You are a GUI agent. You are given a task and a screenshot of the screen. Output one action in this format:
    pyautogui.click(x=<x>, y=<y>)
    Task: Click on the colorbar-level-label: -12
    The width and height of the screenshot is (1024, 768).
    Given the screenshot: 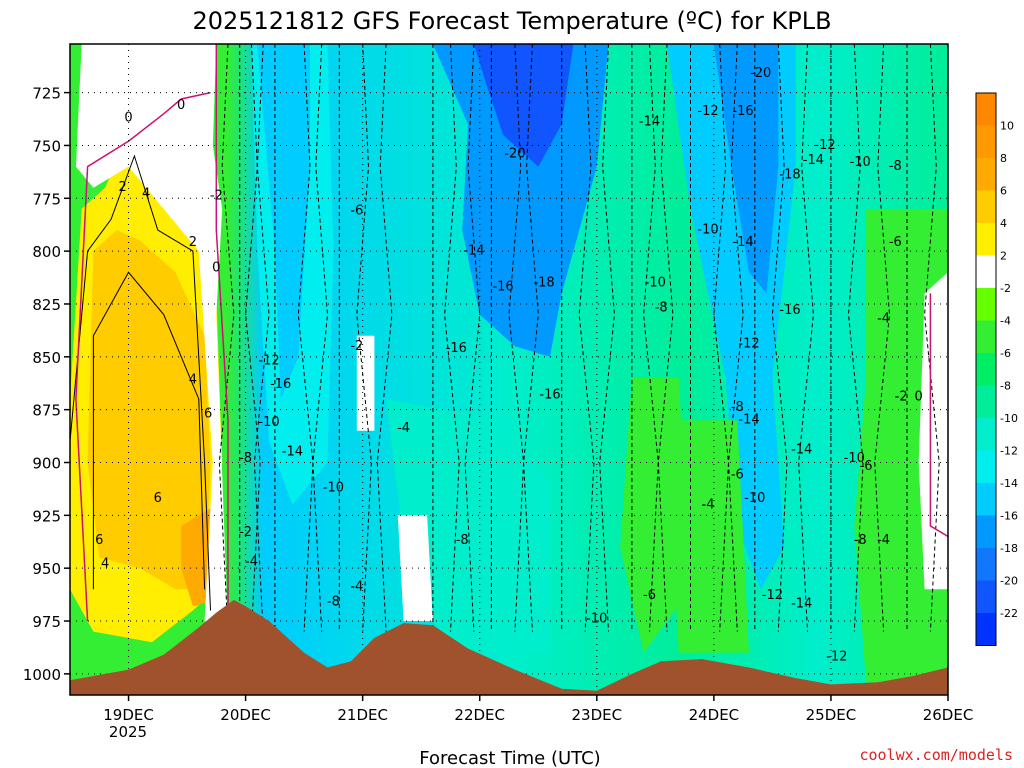 What is the action you would take?
    pyautogui.click(x=1009, y=451)
    